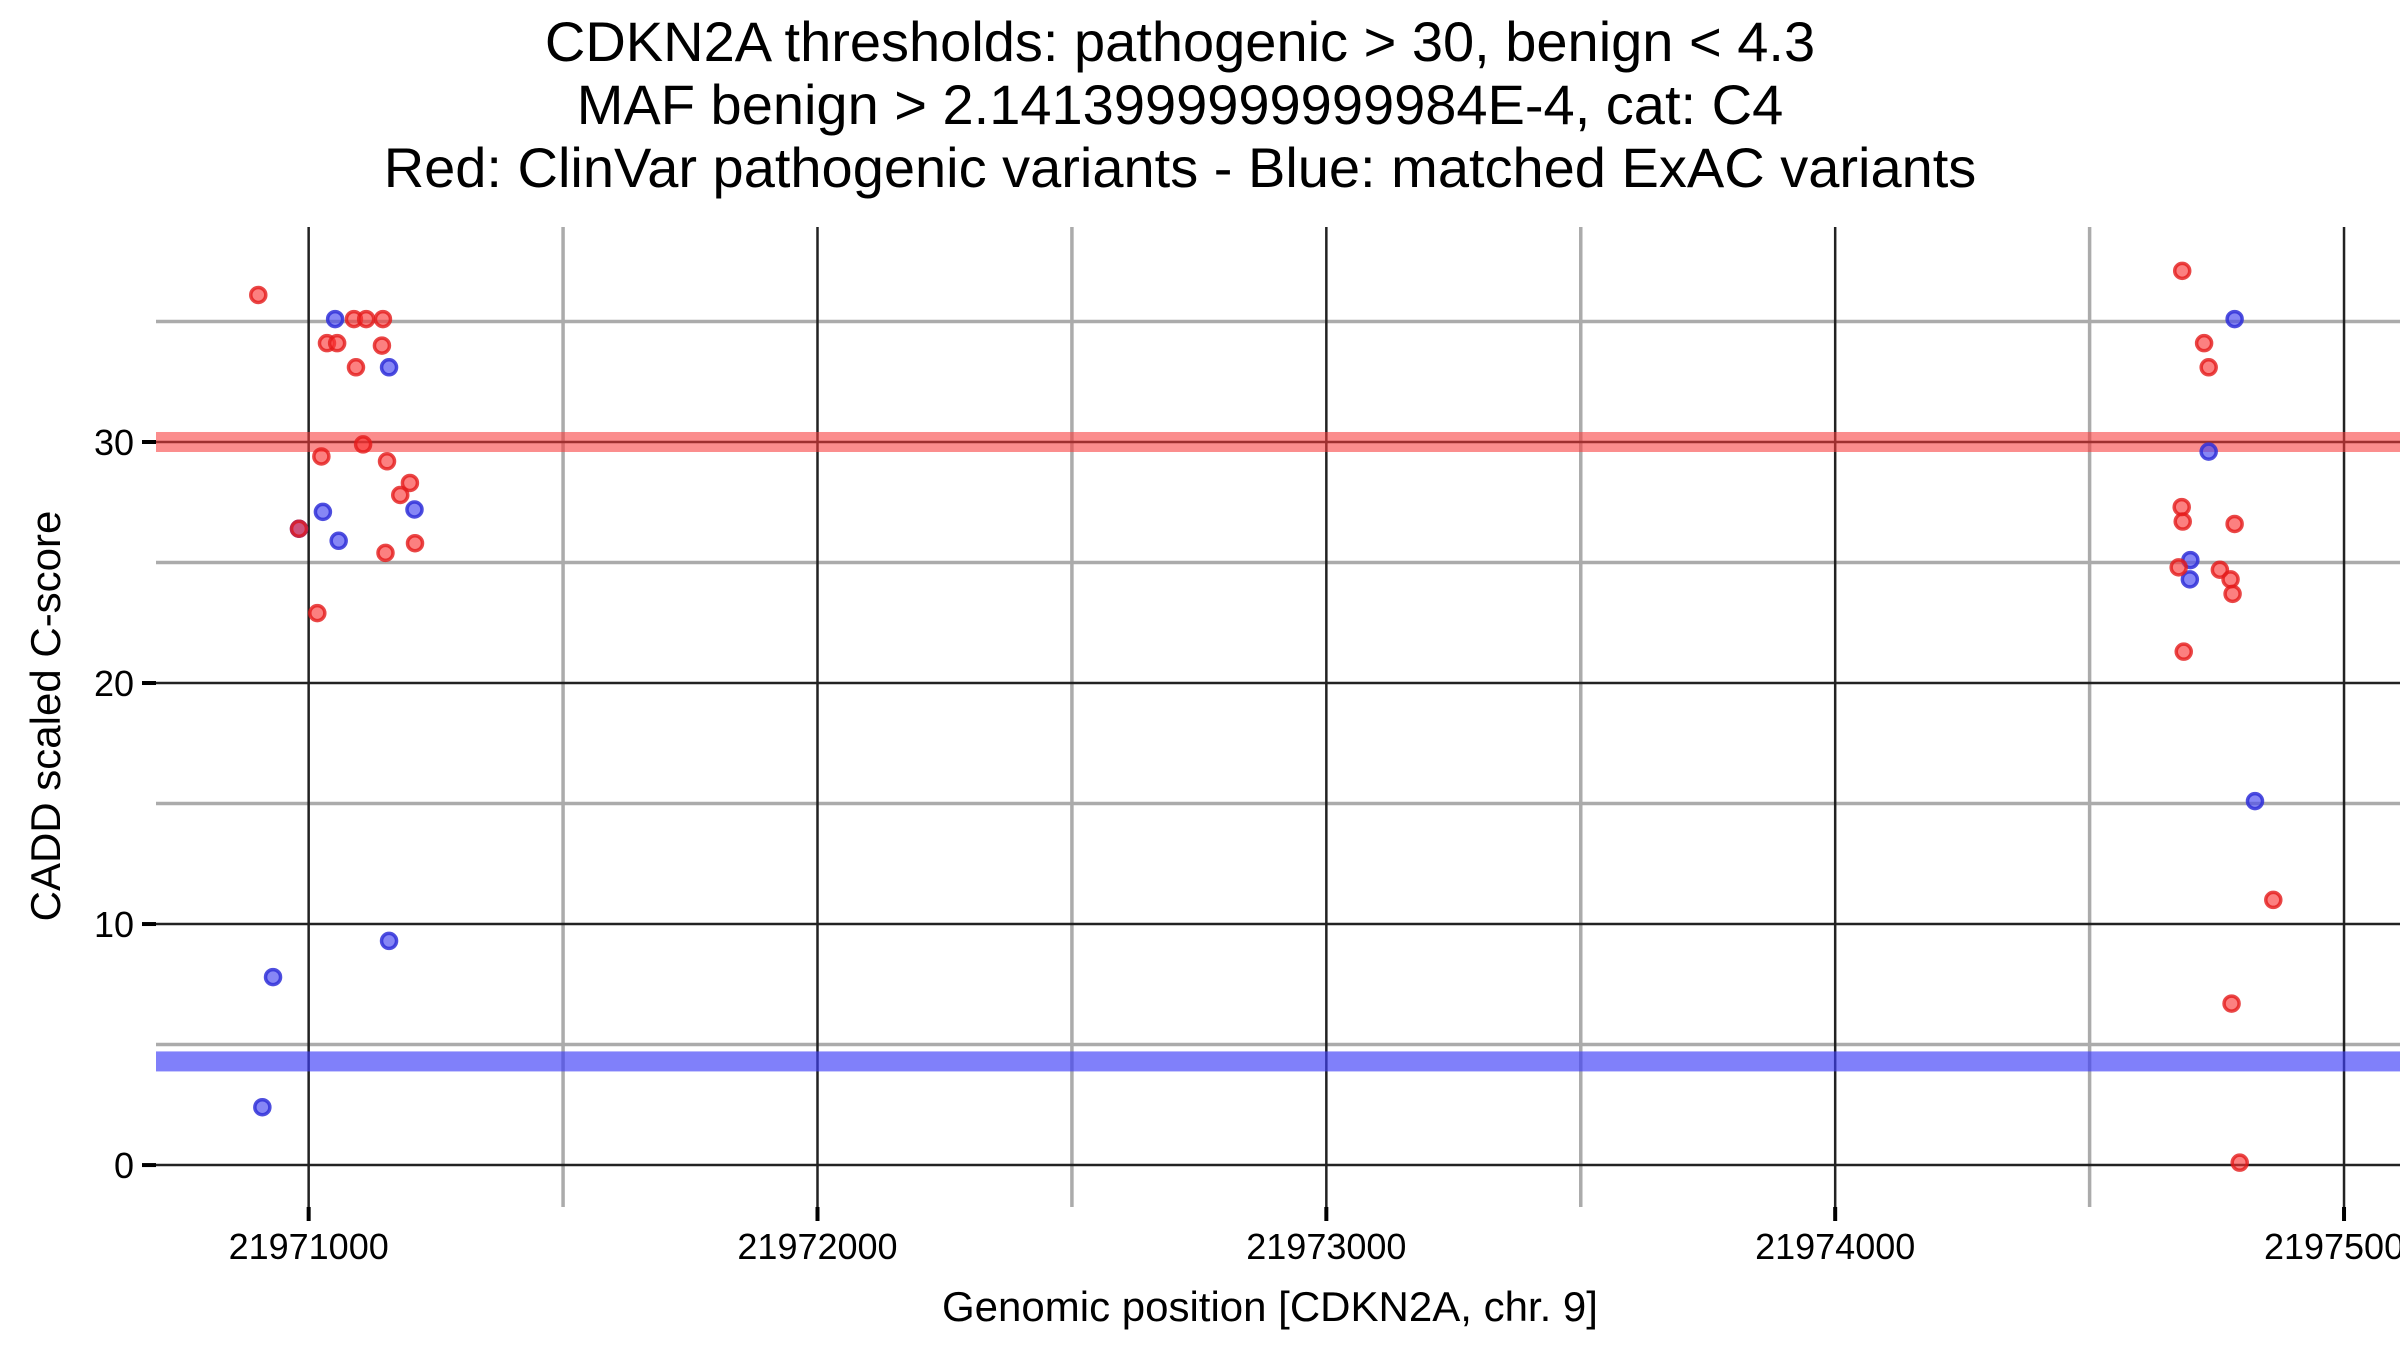 Image resolution: width=2400 pixels, height=1350 pixels. I want to click on pathogenic-threshold-band, so click(1278, 441).